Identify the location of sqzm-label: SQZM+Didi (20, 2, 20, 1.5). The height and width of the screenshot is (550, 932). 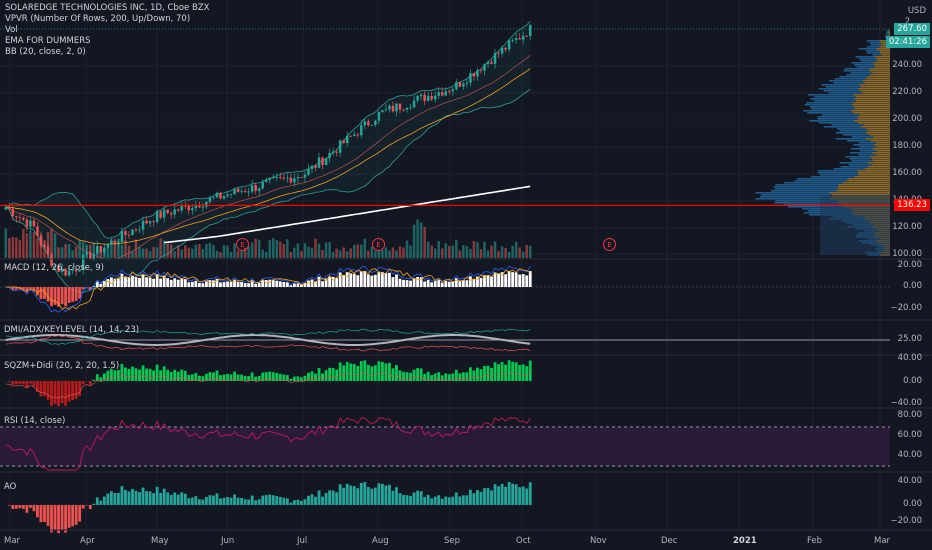
(62, 366).